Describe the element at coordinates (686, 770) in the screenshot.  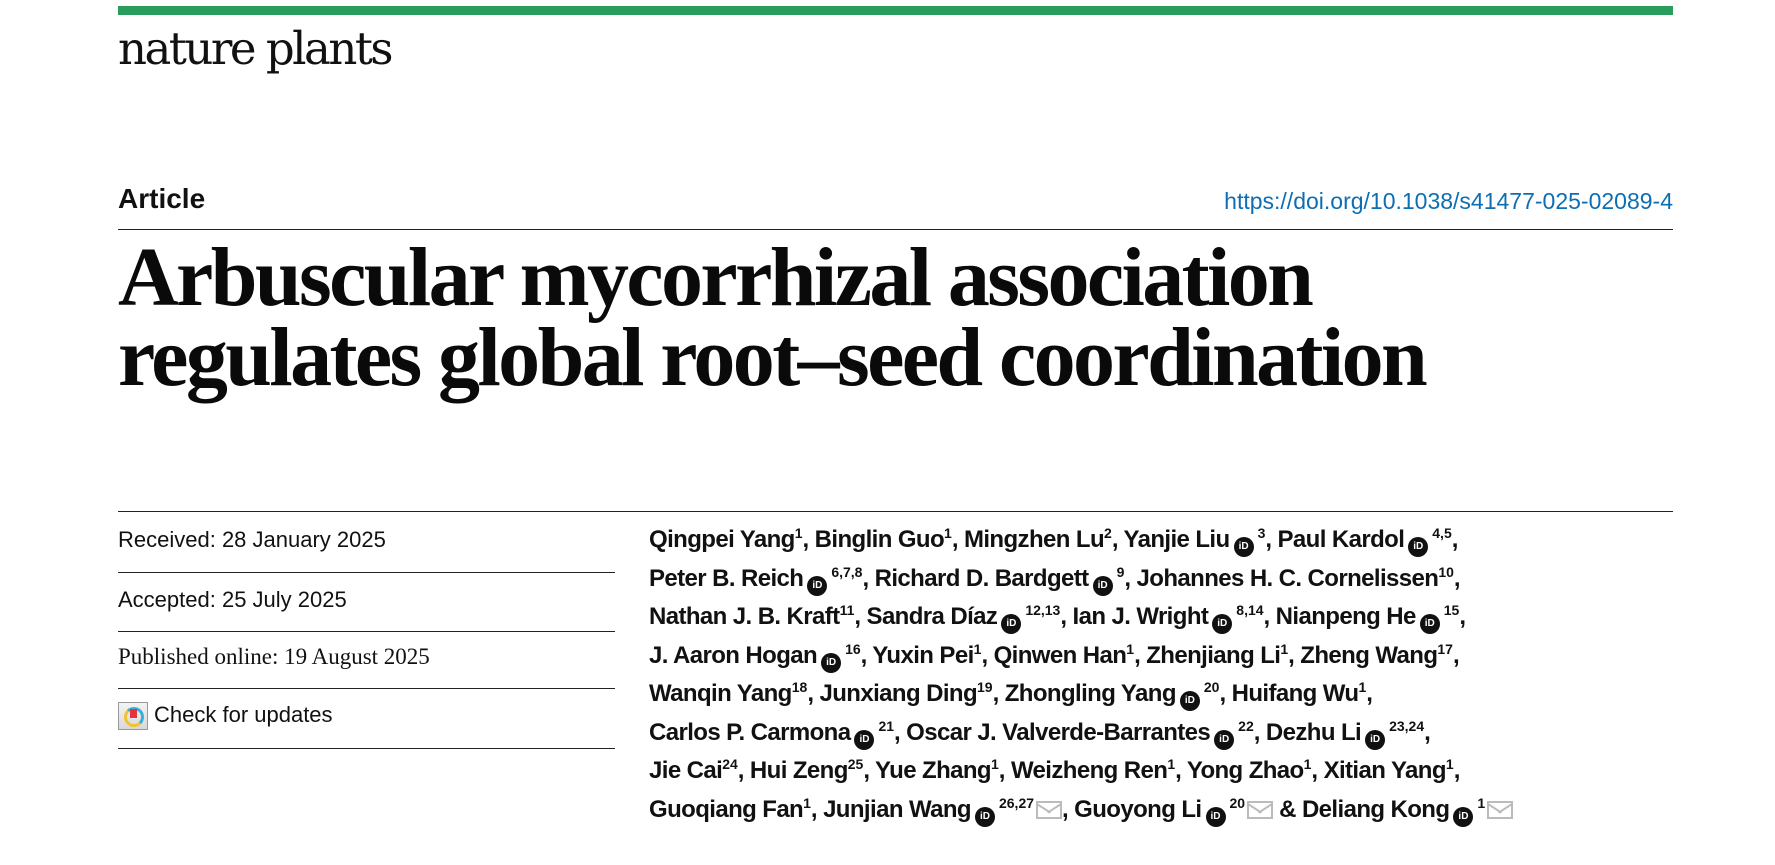
I see `author-name: Jie Cai` at that location.